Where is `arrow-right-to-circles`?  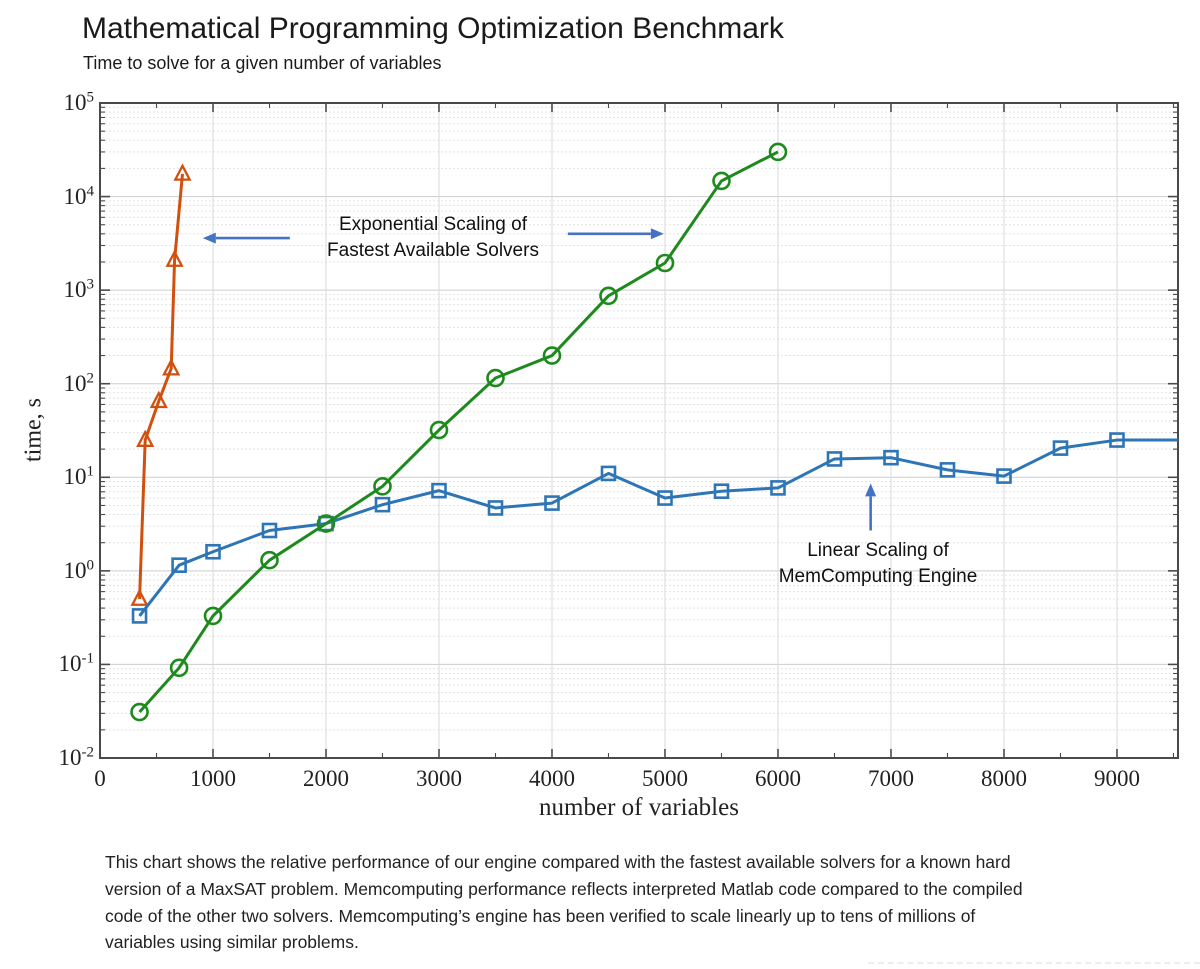 arrow-right-to-circles is located at coordinates (615, 234).